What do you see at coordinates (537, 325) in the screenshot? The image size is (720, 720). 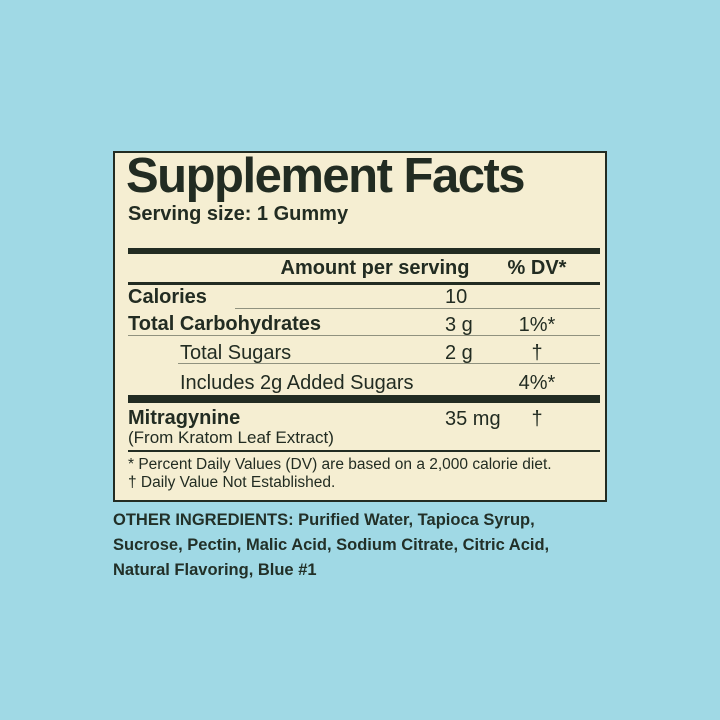 I see `row-dv-total-carbohydrates: 1%*` at bounding box center [537, 325].